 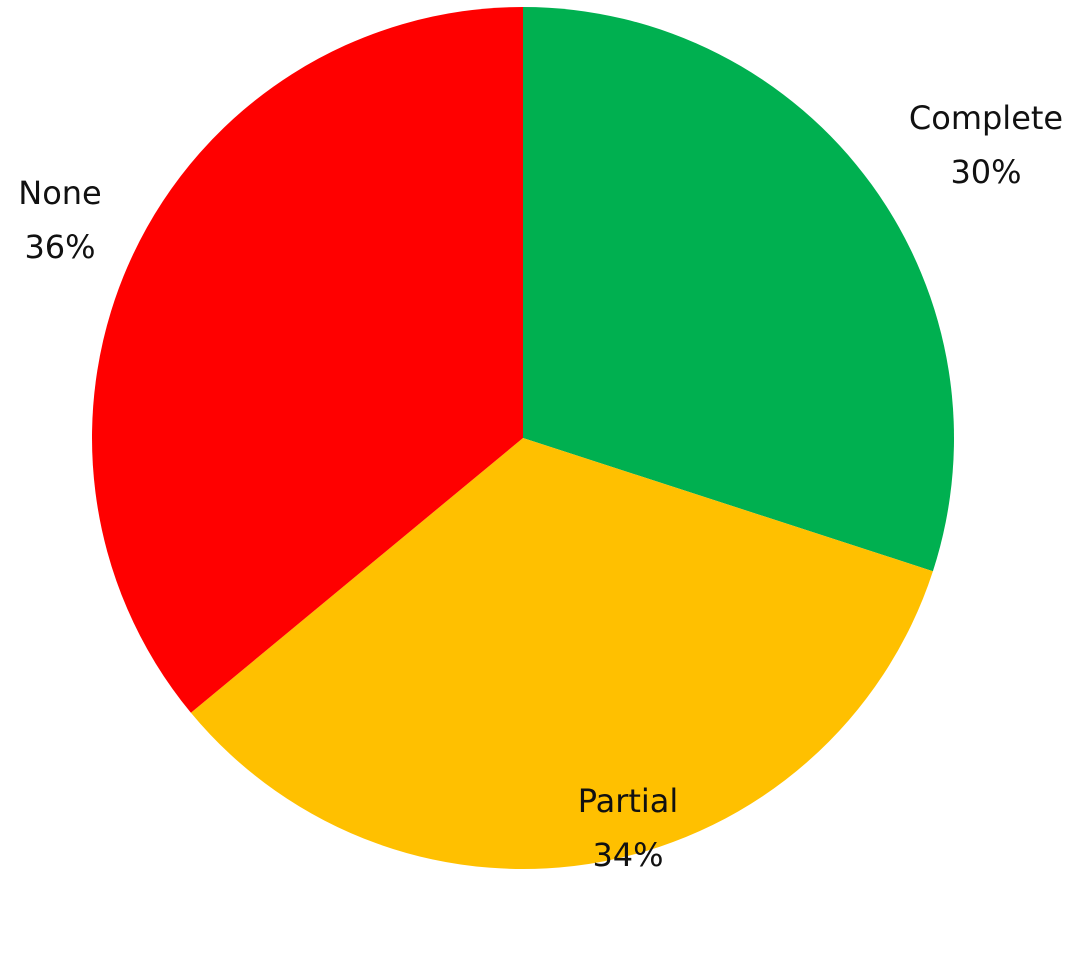 What do you see at coordinates (628, 801) in the screenshot?
I see `pie-label-category: Partial` at bounding box center [628, 801].